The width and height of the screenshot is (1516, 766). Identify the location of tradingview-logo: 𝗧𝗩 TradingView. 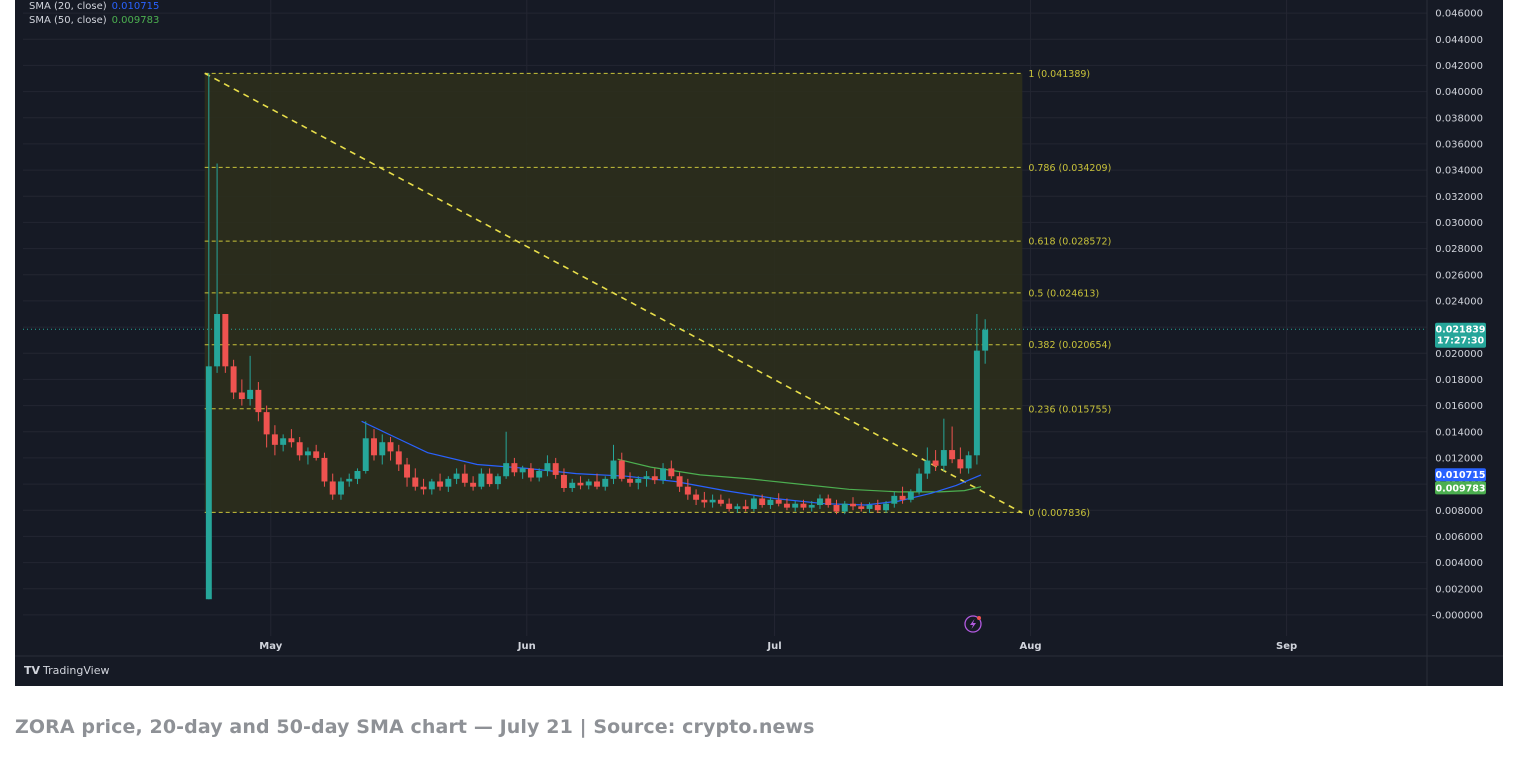
(67, 670).